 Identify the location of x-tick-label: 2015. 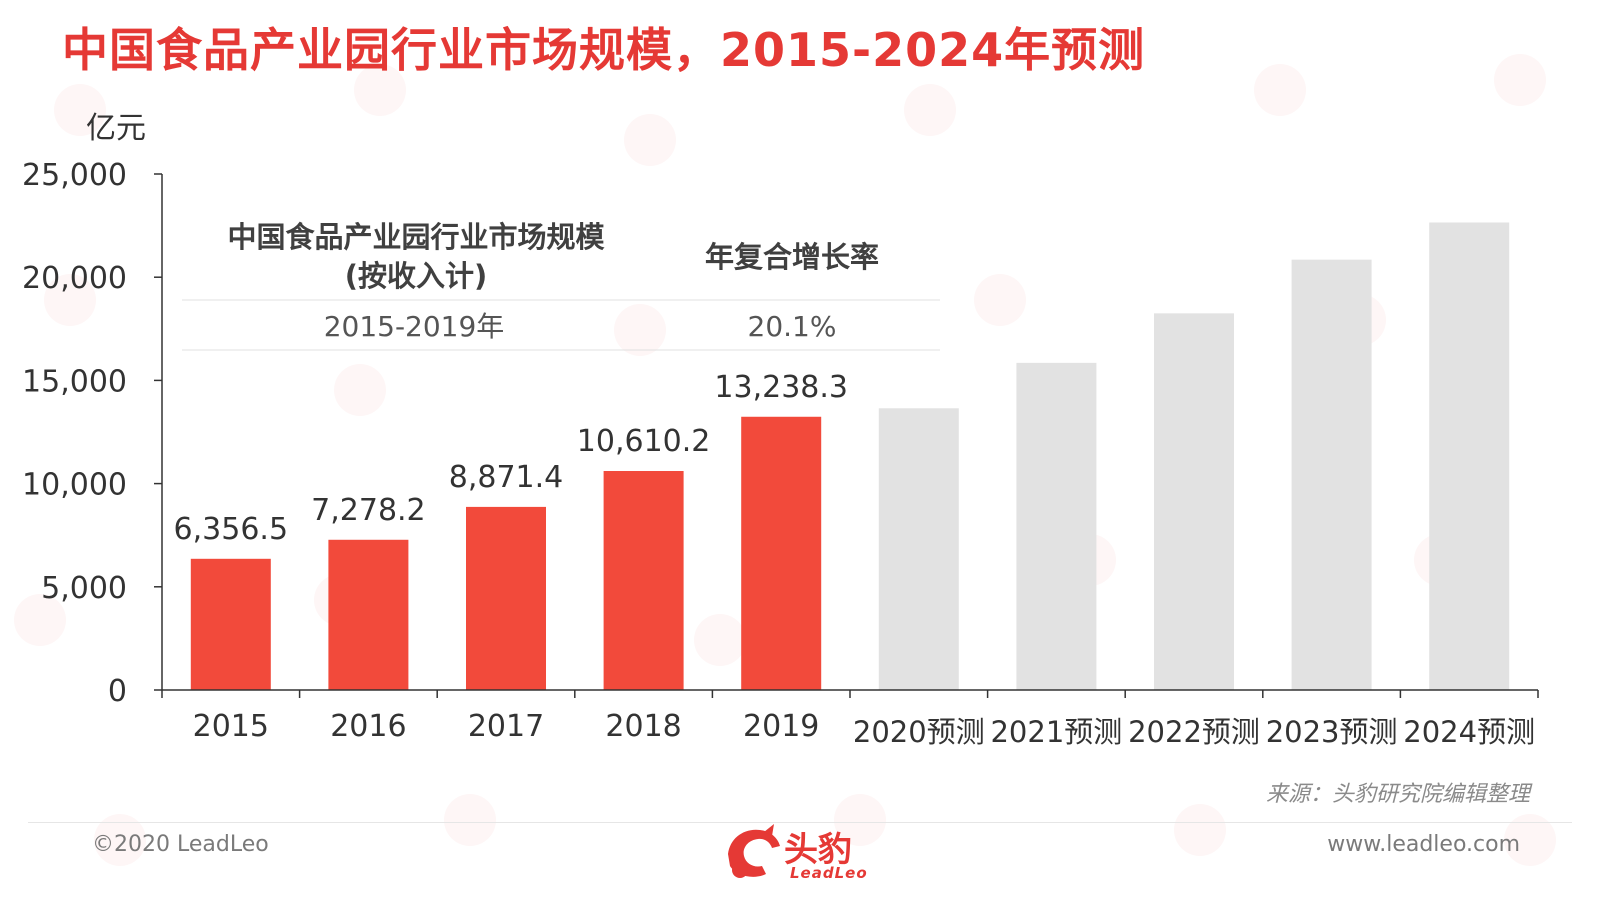
(231, 726).